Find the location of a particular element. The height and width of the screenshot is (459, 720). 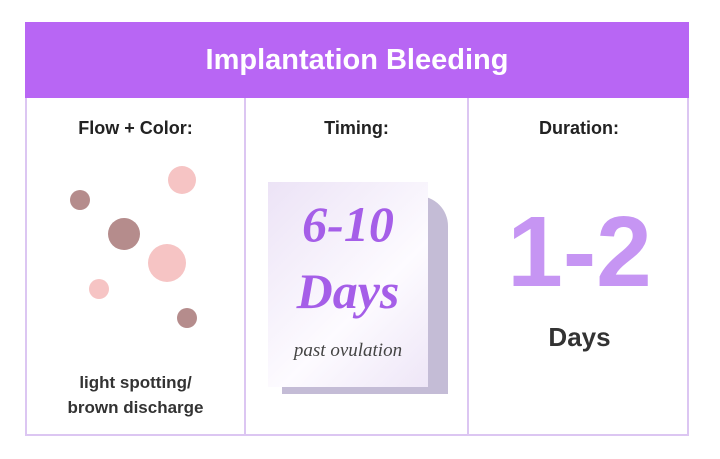

flow-color-heading: Flow + Color: is located at coordinates (135, 128).